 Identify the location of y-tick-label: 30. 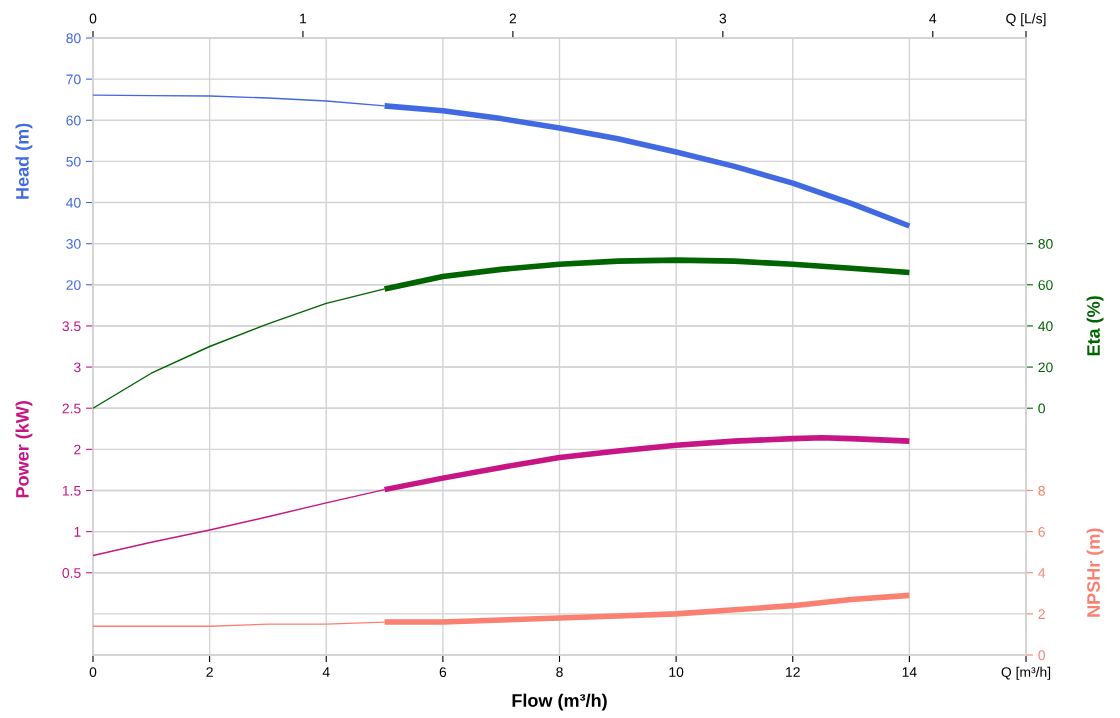
(73, 244).